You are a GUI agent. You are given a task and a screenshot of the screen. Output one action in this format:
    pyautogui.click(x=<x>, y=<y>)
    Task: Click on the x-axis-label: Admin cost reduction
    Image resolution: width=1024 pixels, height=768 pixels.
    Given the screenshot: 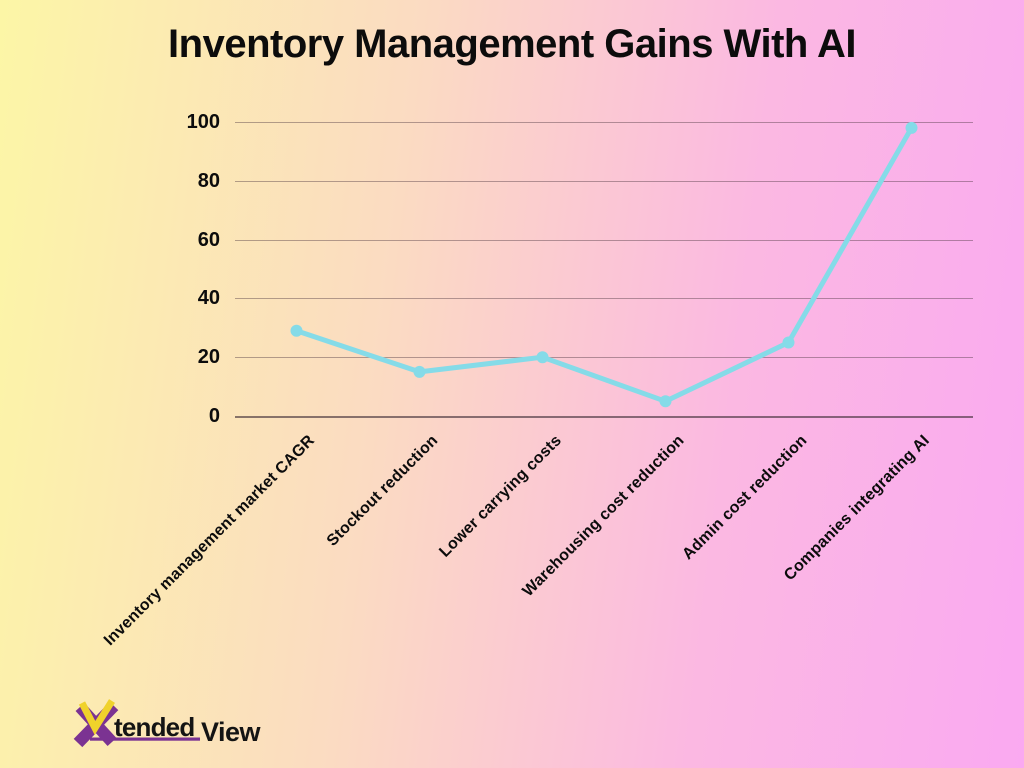 What is the action you would take?
    pyautogui.click(x=745, y=498)
    